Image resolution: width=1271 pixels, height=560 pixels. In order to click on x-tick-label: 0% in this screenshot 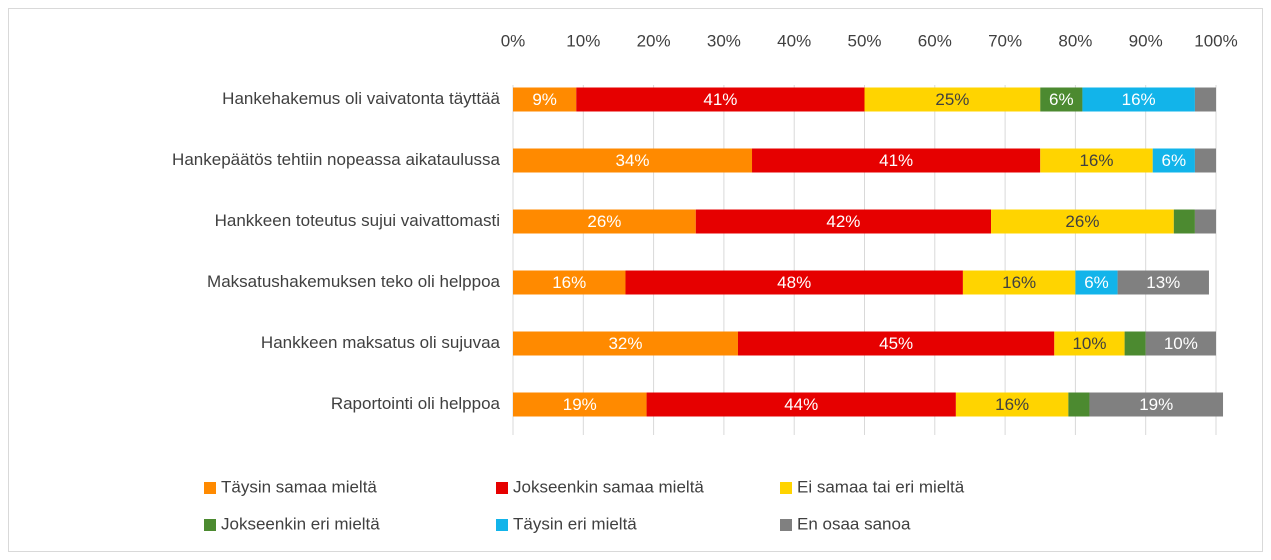, I will do `click(513, 40)`.